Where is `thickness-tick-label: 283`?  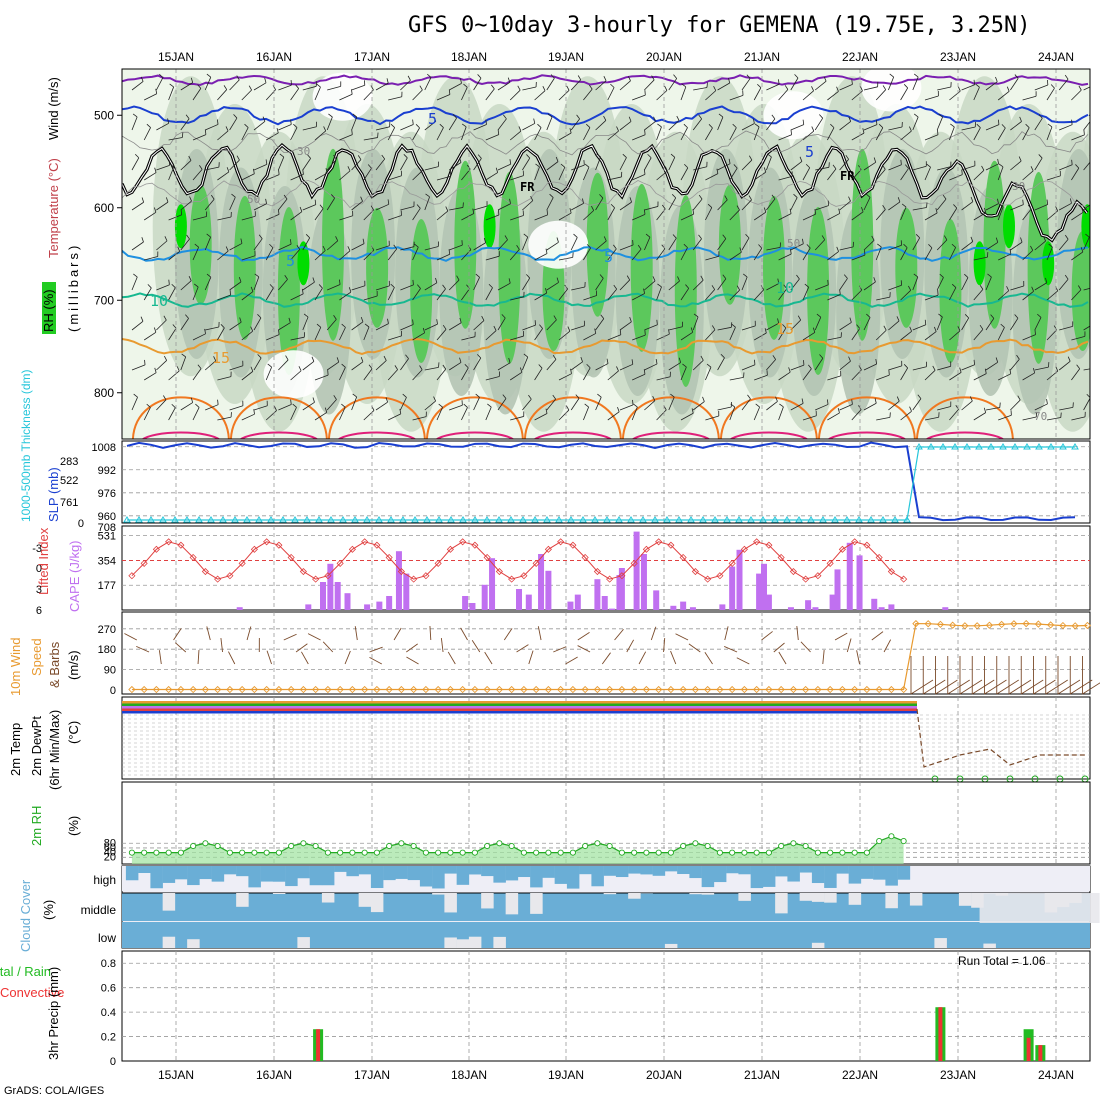
thickness-tick-label: 283 is located at coordinates (69, 462).